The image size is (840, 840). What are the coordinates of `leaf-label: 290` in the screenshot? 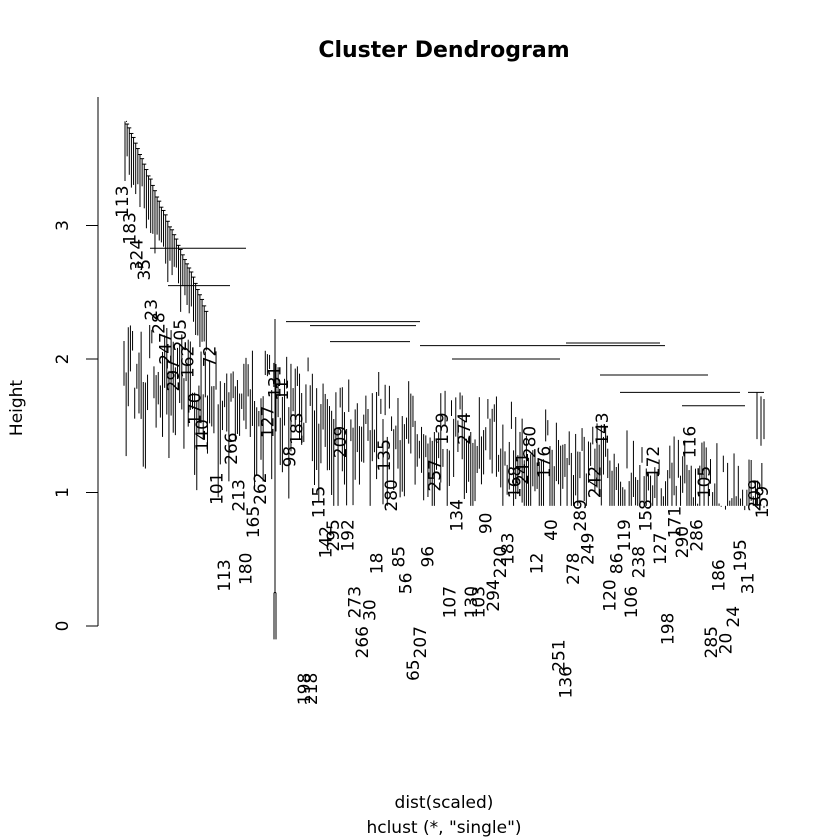 It's located at (683, 542).